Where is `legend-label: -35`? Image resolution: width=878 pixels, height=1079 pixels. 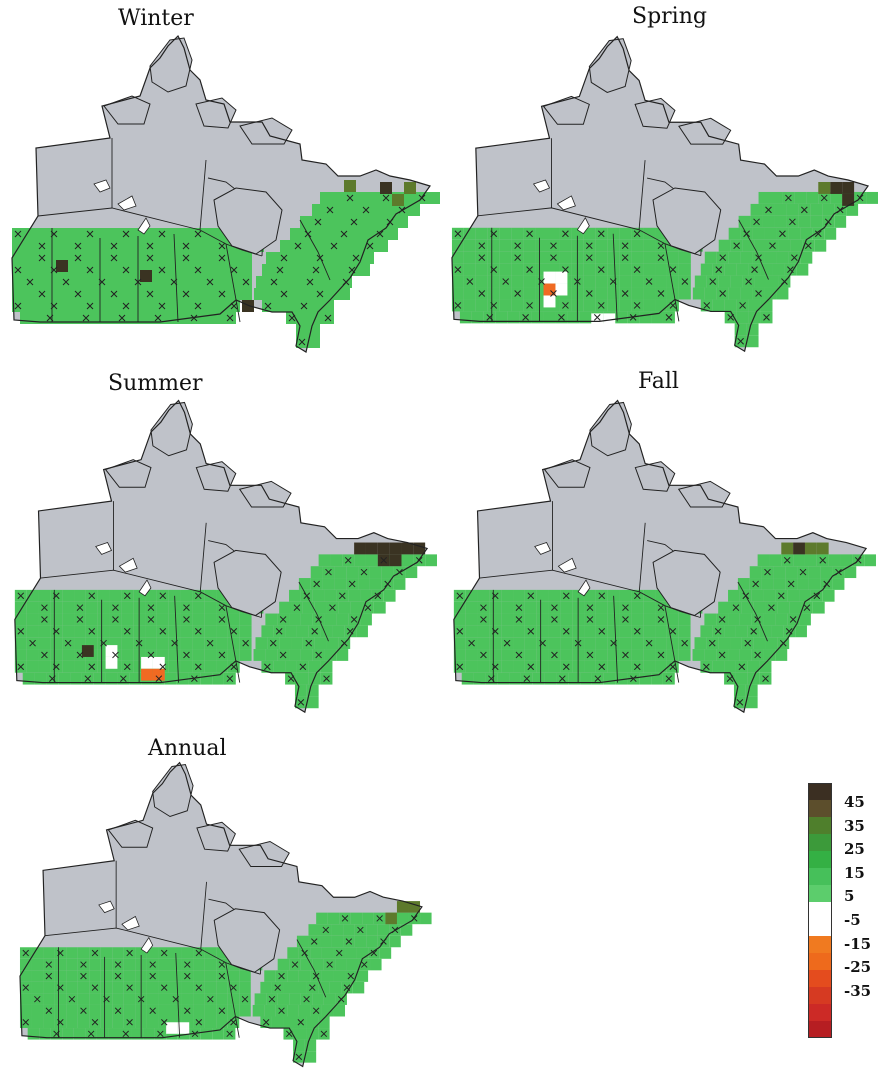 legend-label: -35 is located at coordinates (858, 990).